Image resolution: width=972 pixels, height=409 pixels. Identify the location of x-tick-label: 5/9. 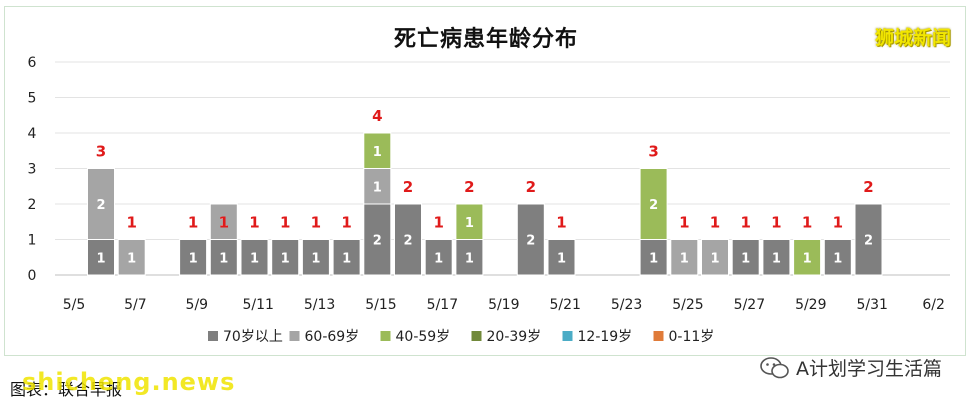
(197, 305).